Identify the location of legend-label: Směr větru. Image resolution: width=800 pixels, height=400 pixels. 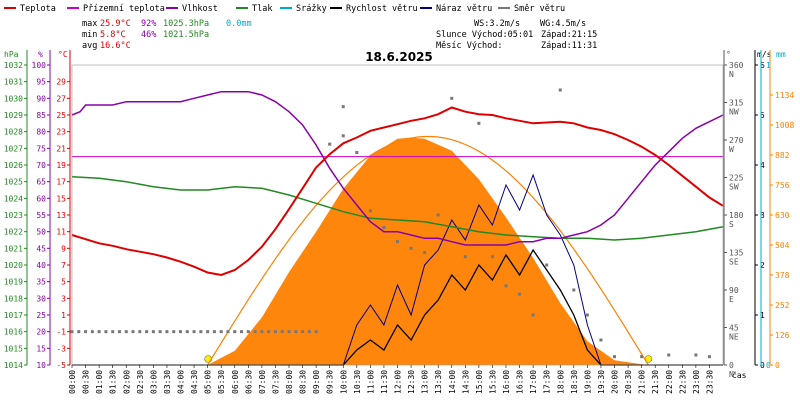
(539, 9).